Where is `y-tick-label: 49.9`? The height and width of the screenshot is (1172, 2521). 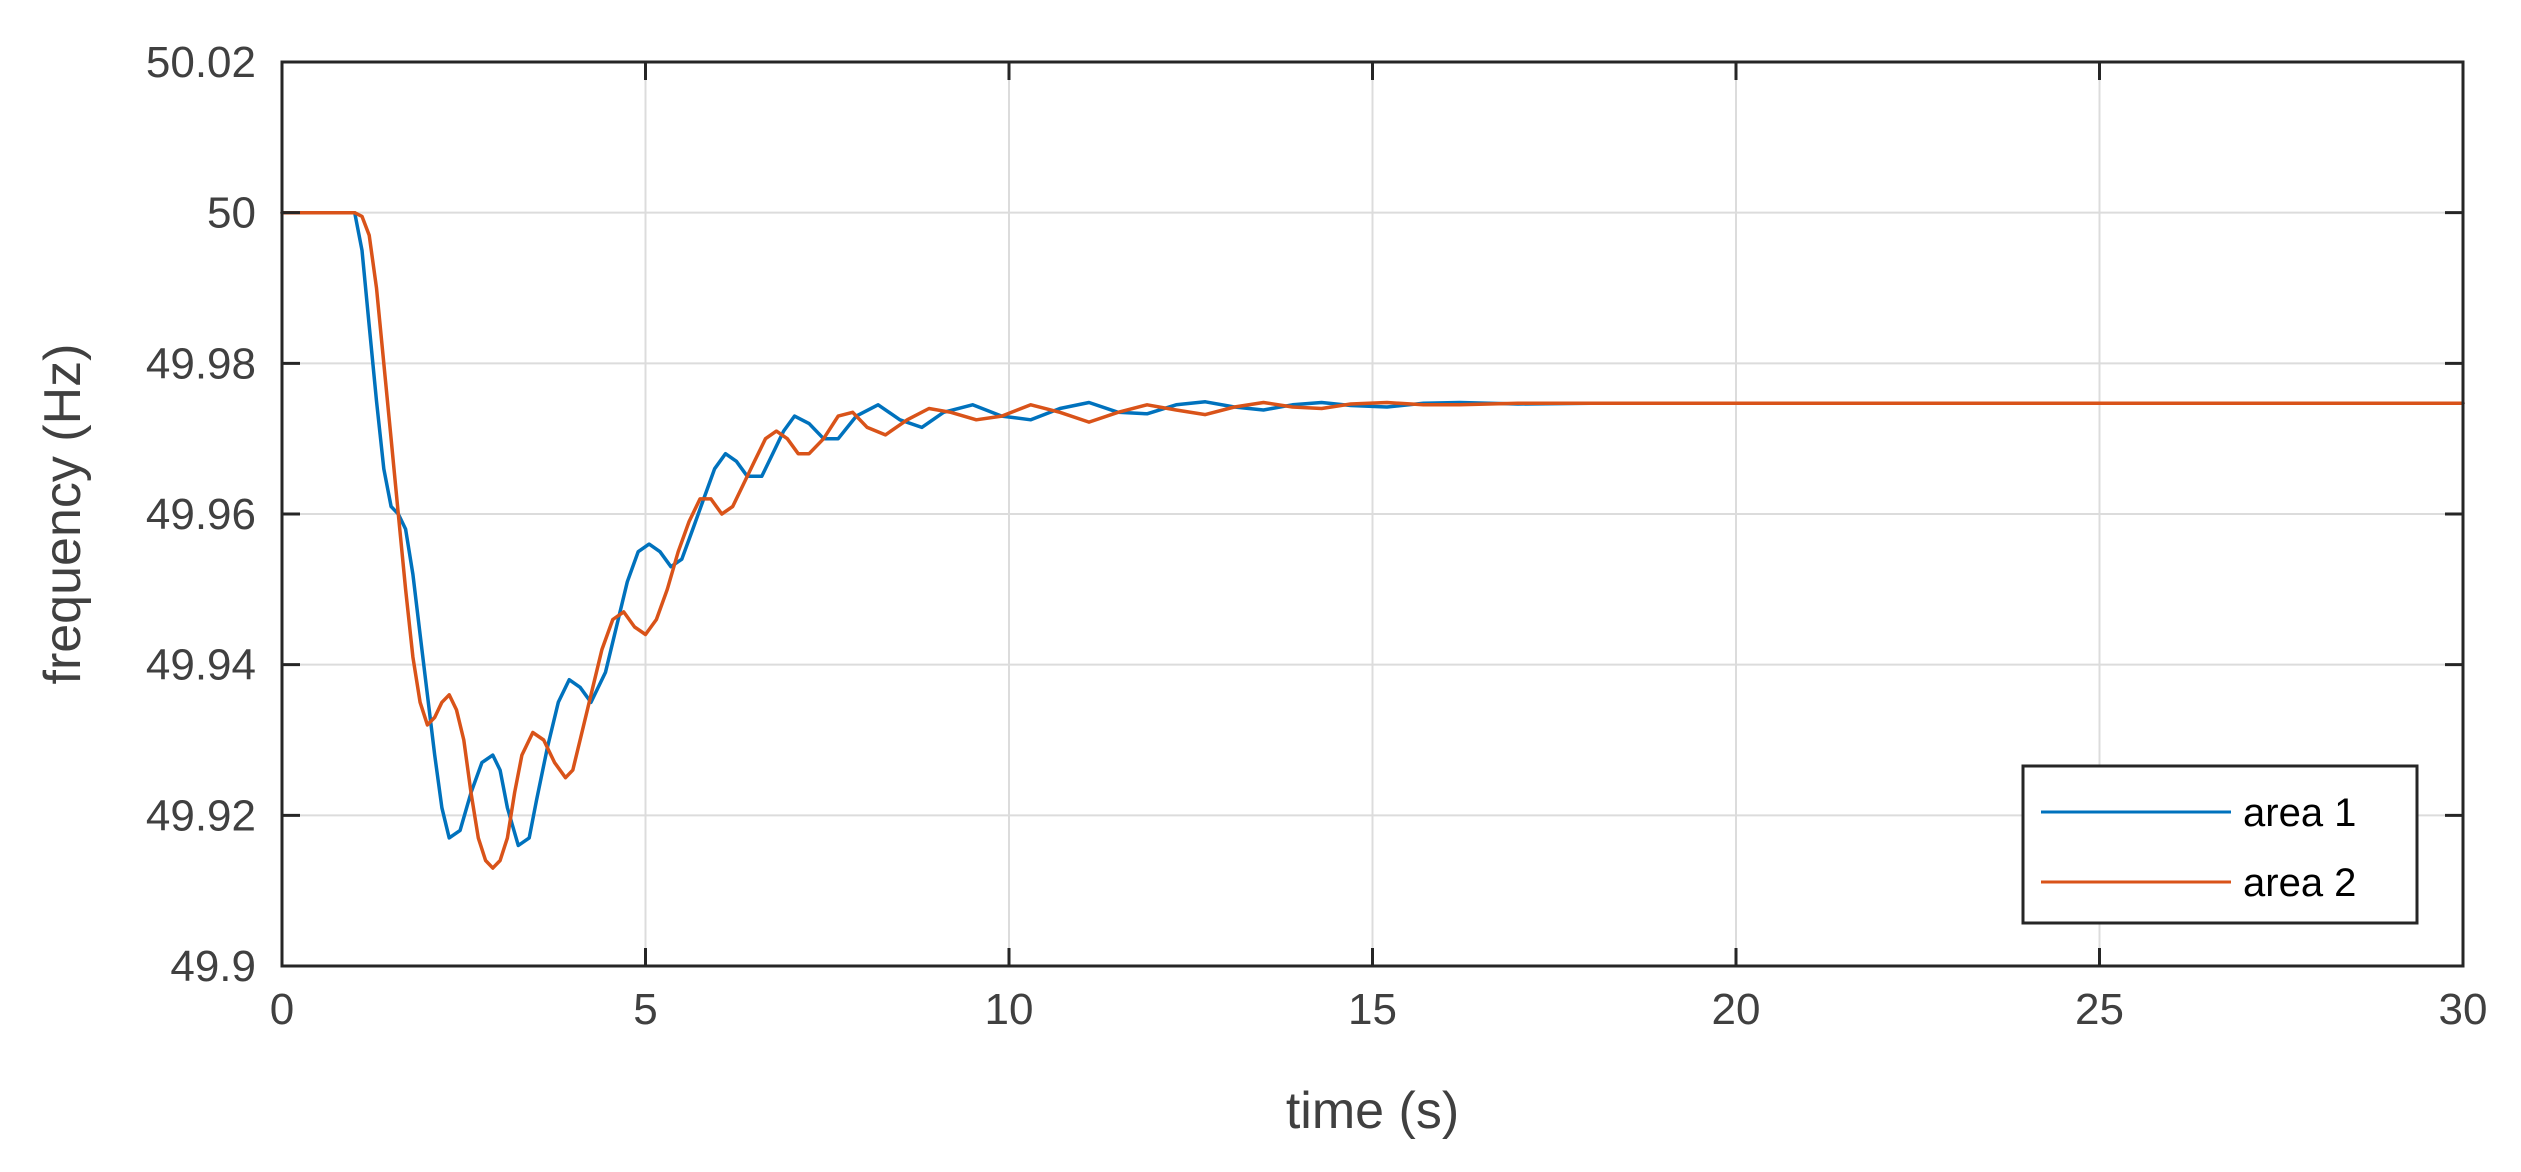
y-tick-label: 49.9 is located at coordinates (213, 966).